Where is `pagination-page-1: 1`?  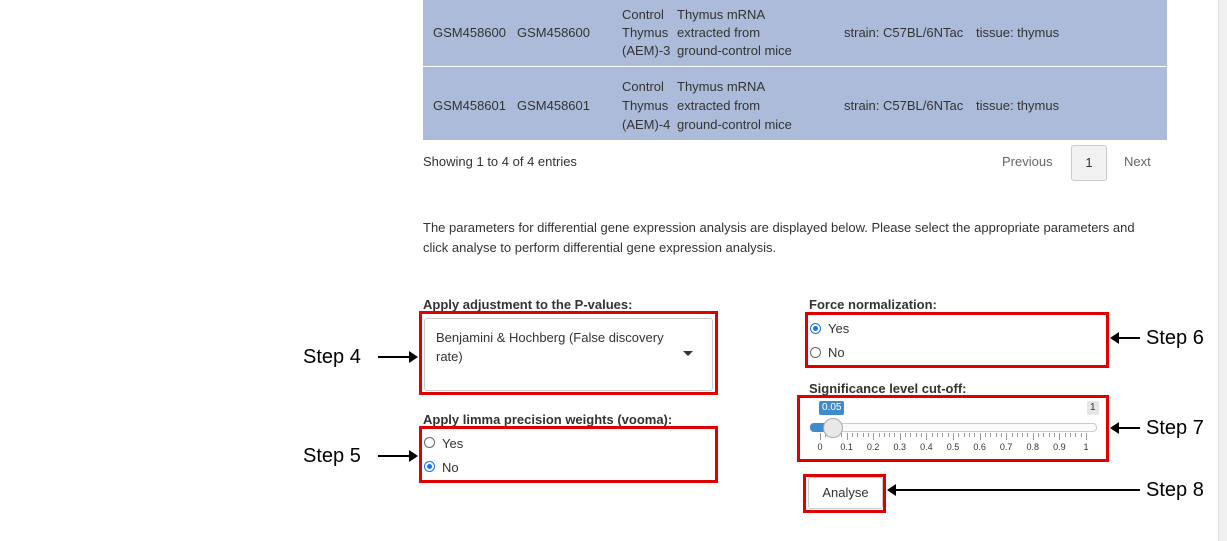 pagination-page-1: 1 is located at coordinates (1089, 163).